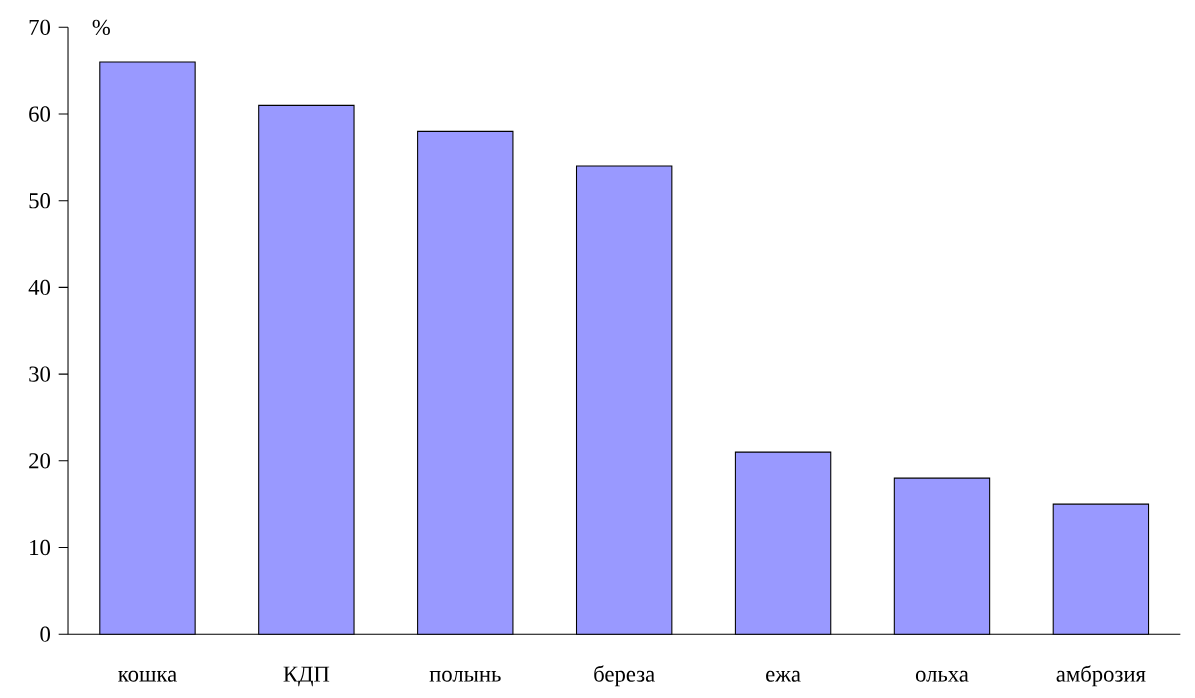 This screenshot has height=698, width=1195. I want to click on x-tick-label: береза, so click(624, 676).